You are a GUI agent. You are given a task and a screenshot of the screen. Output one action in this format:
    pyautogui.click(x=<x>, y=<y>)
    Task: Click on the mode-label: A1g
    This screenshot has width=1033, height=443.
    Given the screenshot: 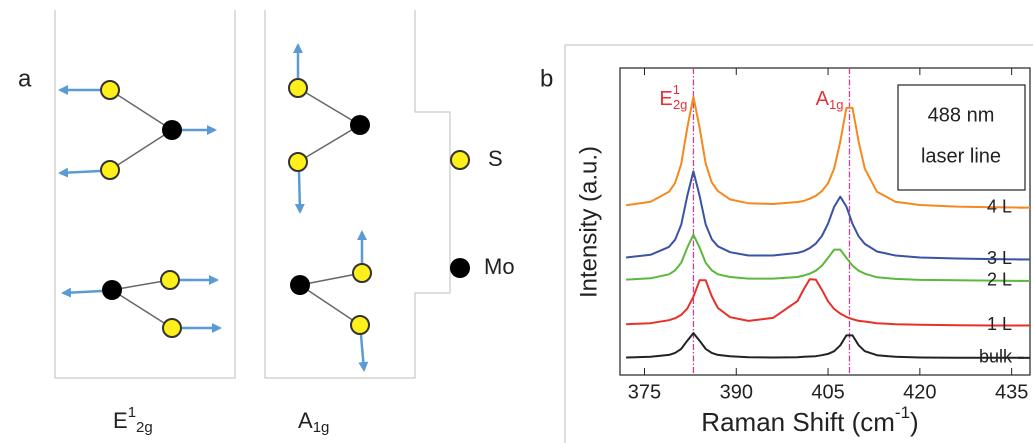 What is the action you would take?
    pyautogui.click(x=313, y=422)
    